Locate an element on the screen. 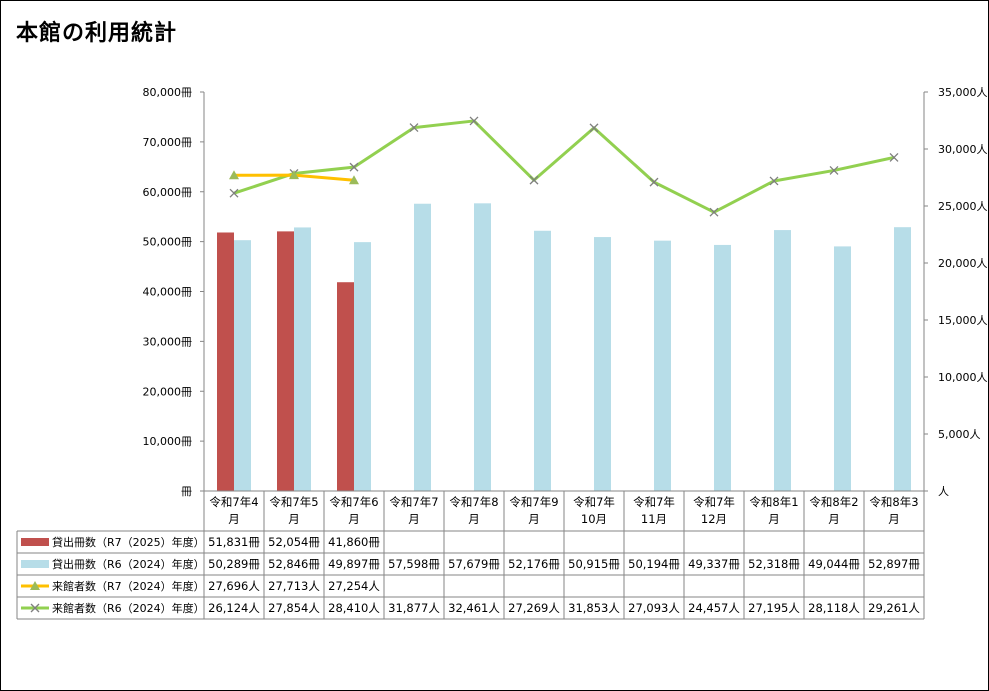 This screenshot has height=691, width=989. right-tick-label: 30,000人 is located at coordinates (963, 149).